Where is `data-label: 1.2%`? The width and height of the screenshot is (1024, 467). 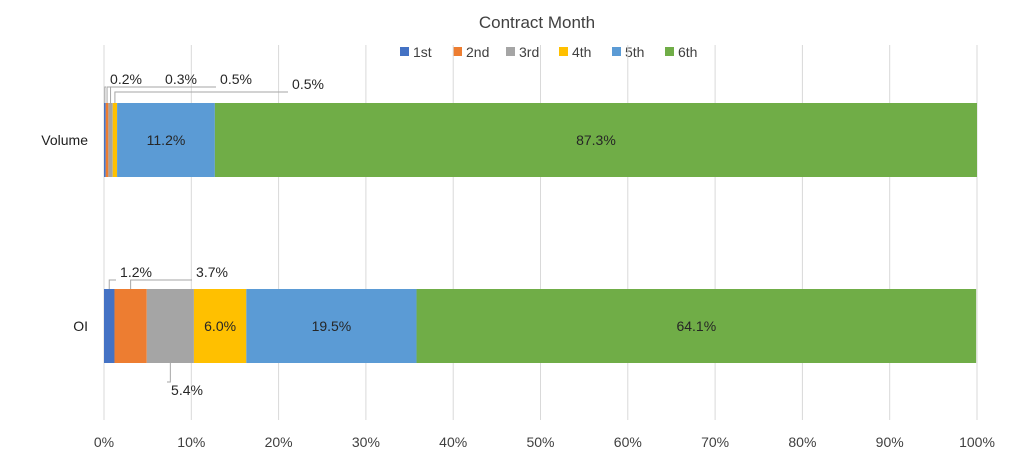 data-label: 1.2% is located at coordinates (136, 272).